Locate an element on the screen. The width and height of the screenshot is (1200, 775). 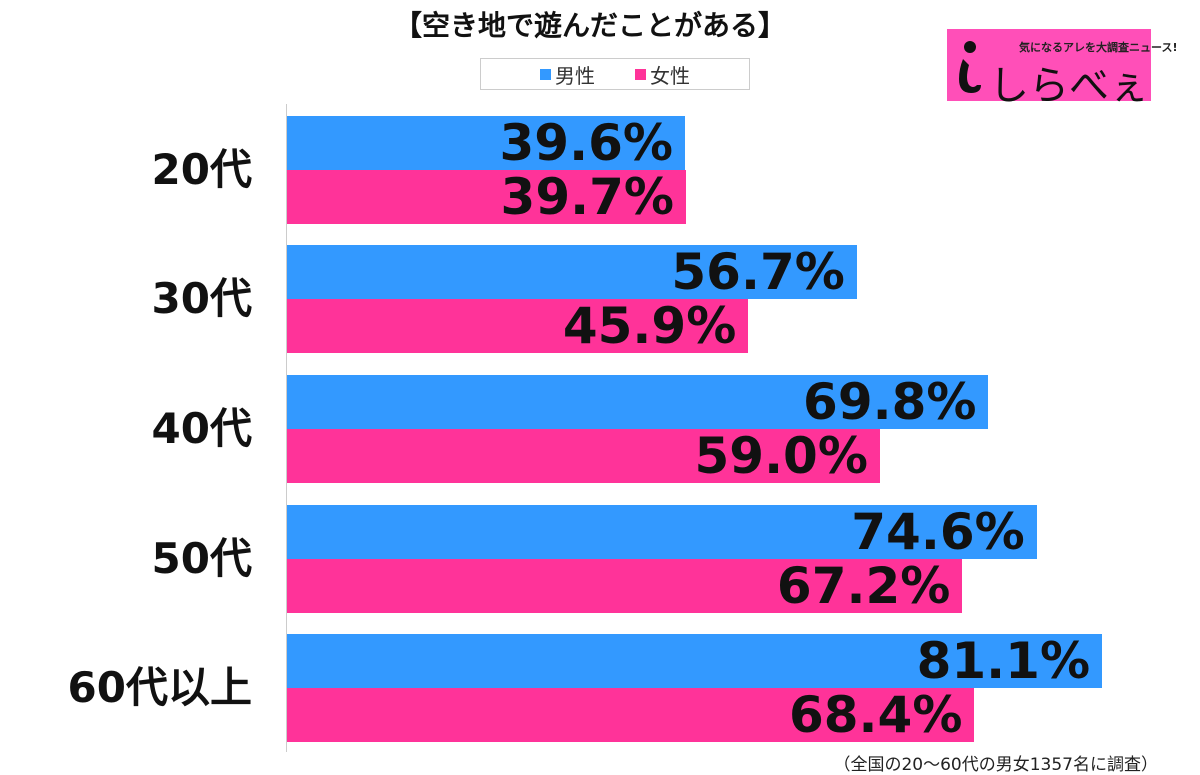
data-label-male: 56.7% is located at coordinates (758, 272).